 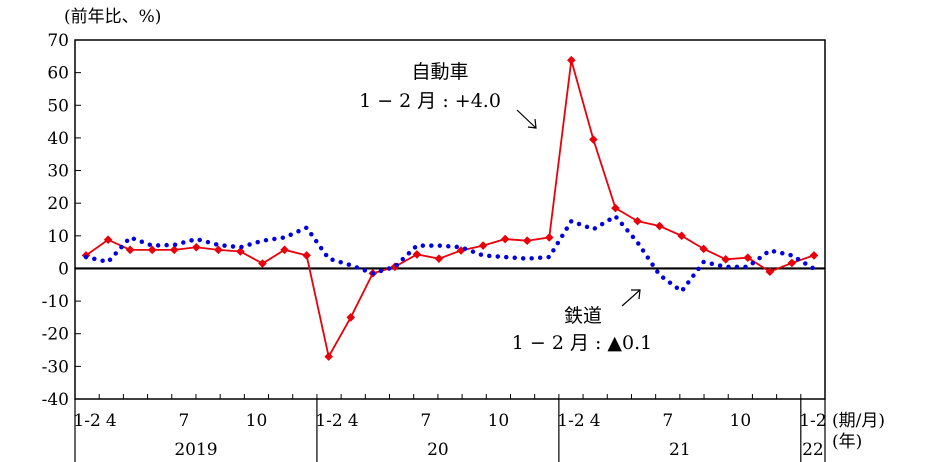 What do you see at coordinates (55, 302) in the screenshot?
I see `y-tick-label: -10` at bounding box center [55, 302].